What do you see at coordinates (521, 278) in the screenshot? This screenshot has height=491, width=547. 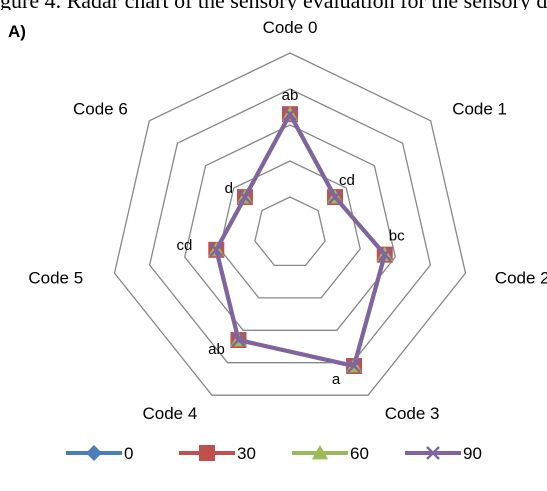 I see `axis-label-code-2: Code 2` at bounding box center [521, 278].